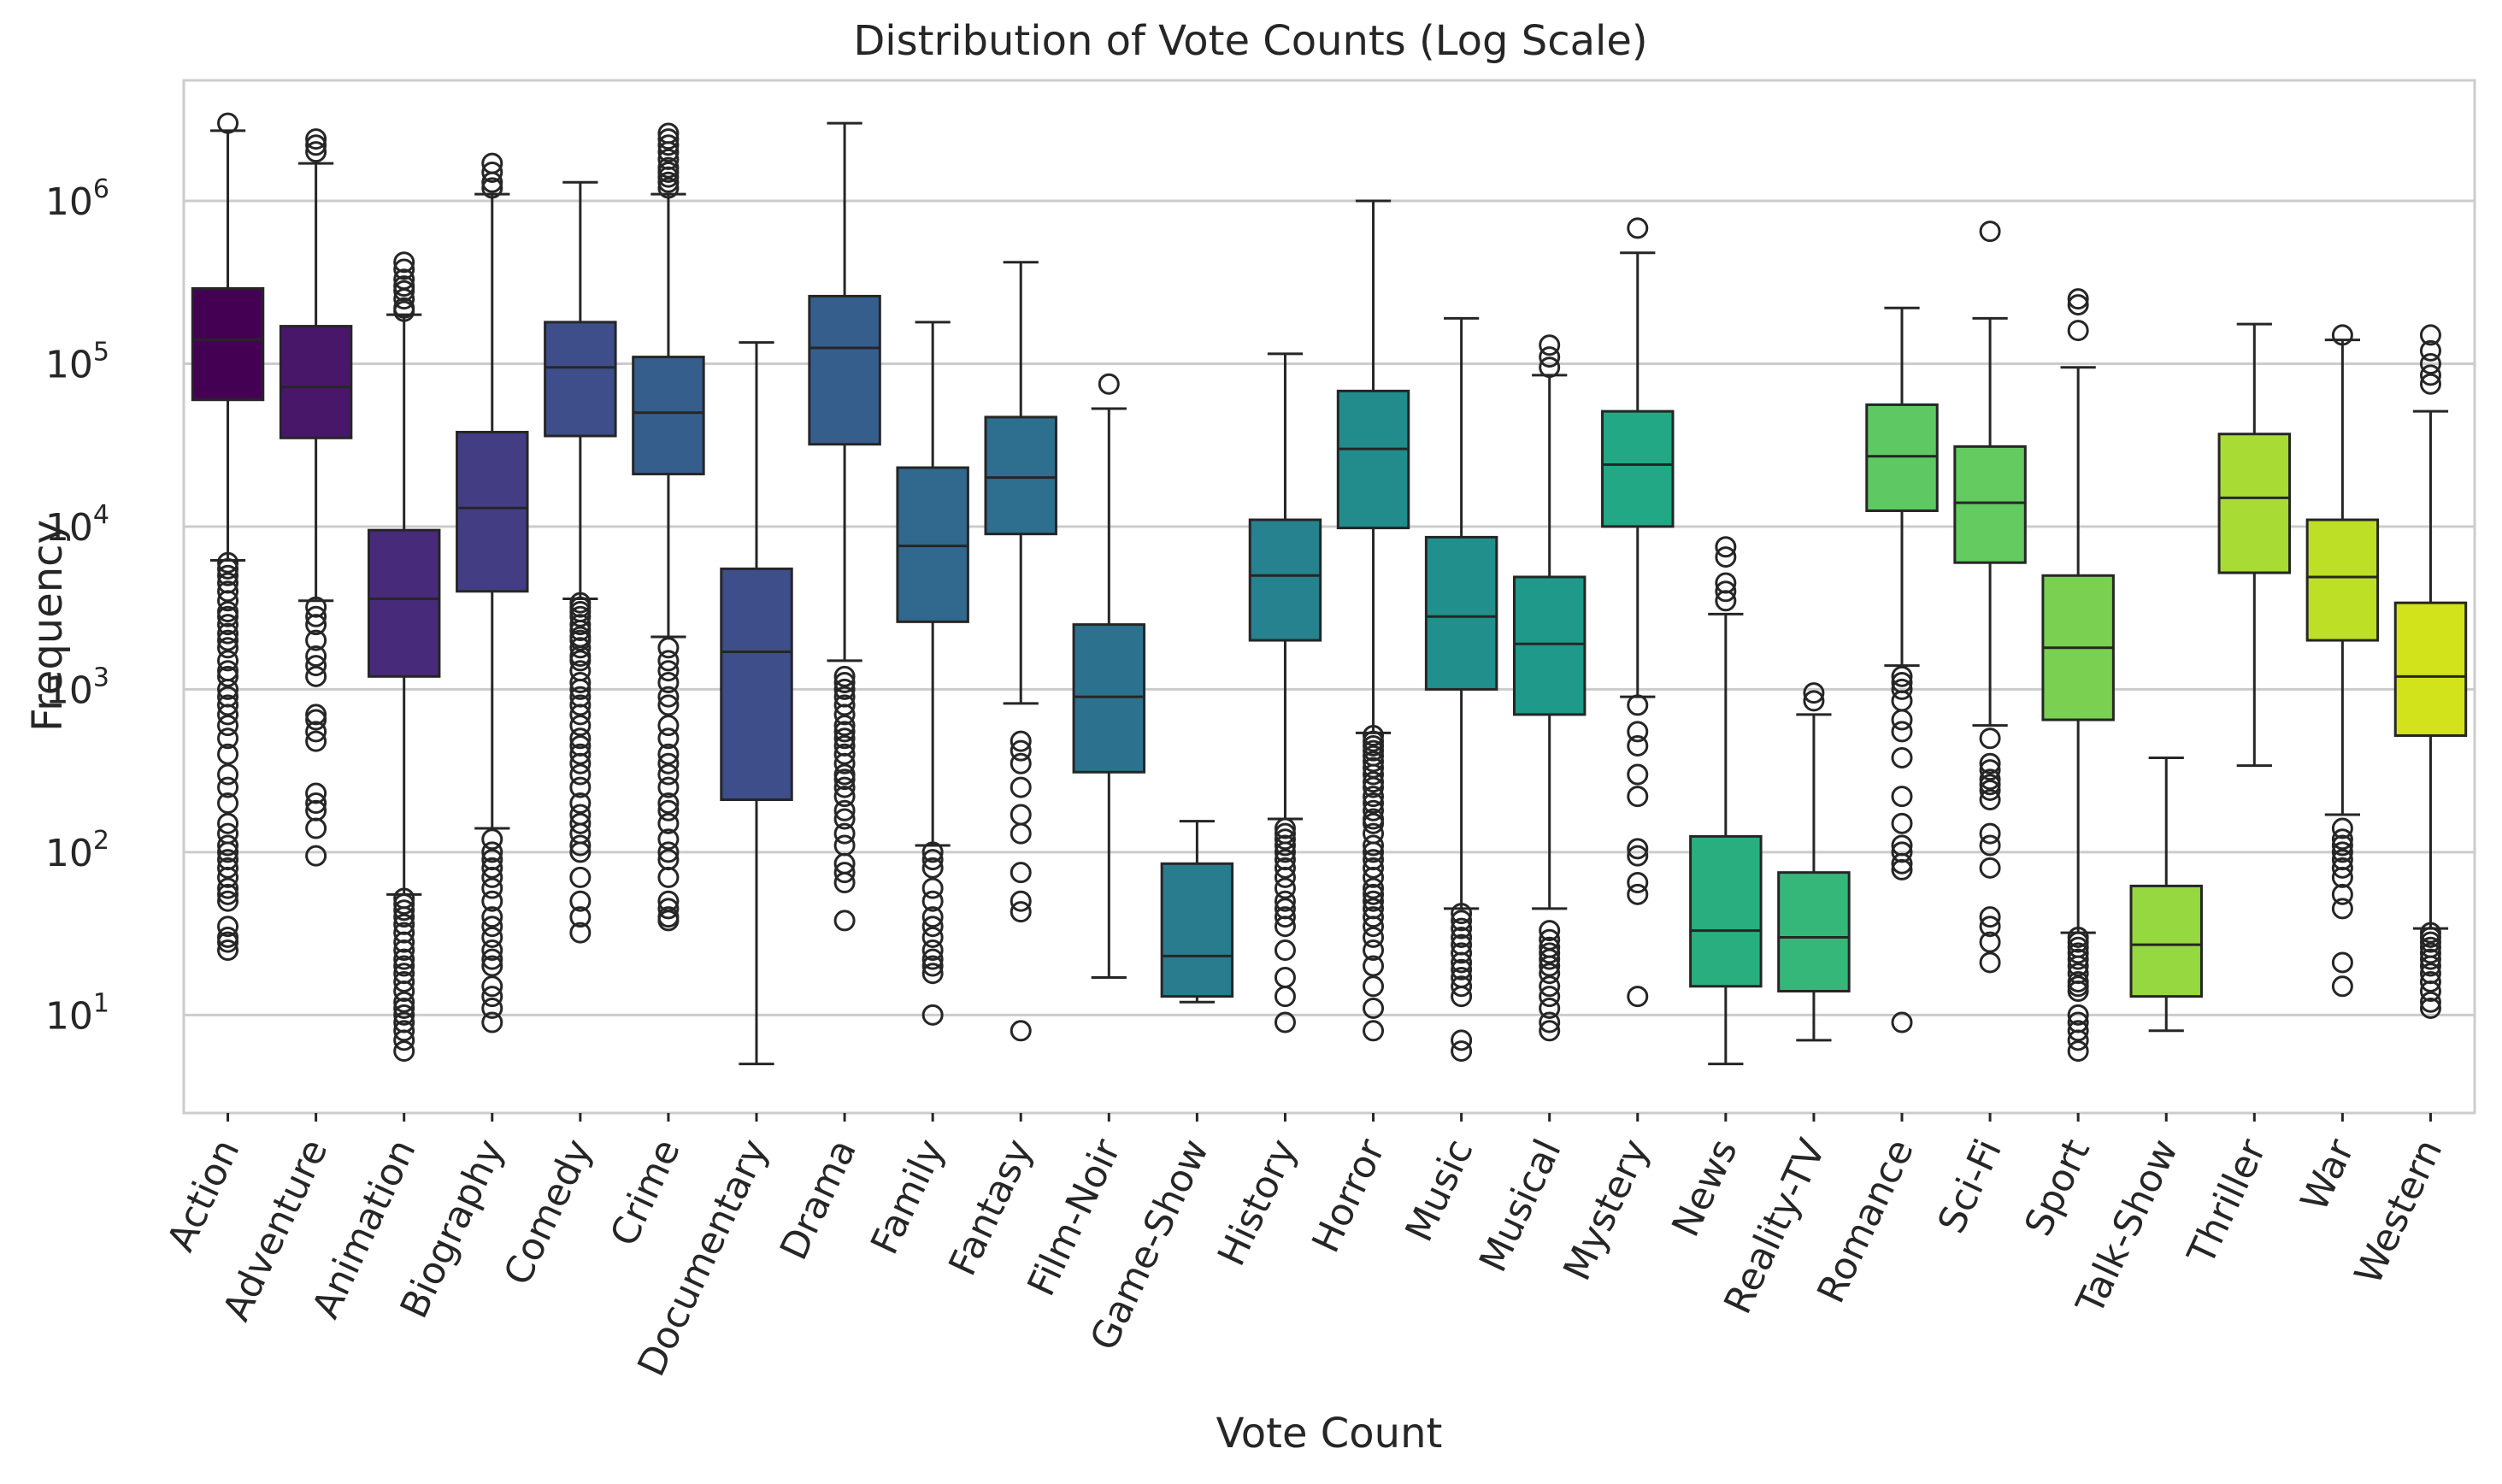 The width and height of the screenshot is (2502, 1484). Describe the element at coordinates (1285, 693) in the screenshot. I see `box-group-history` at that location.